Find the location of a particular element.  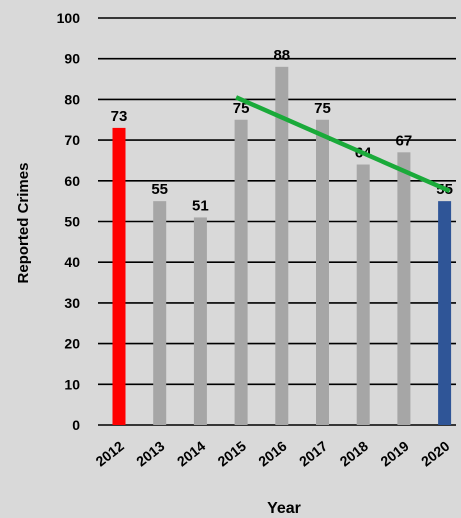

data-label-2012: 73 is located at coordinates (119, 116).